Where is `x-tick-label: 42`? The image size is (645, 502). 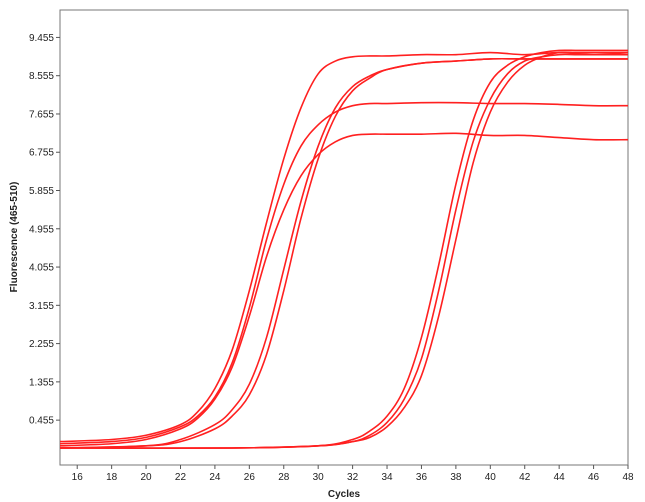 x-tick-label: 42 is located at coordinates (525, 477).